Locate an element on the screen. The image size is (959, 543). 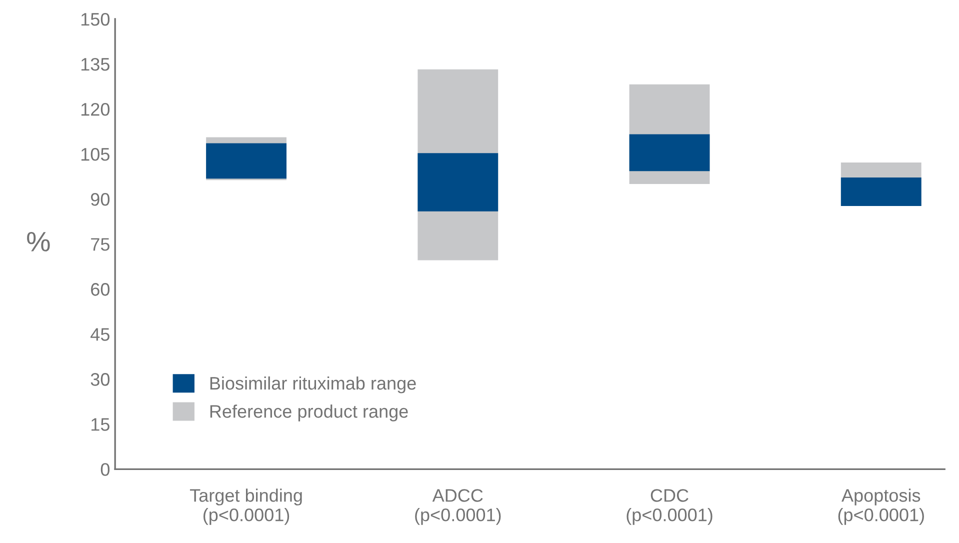
y-tick-label: 0 is located at coordinates (105, 469).